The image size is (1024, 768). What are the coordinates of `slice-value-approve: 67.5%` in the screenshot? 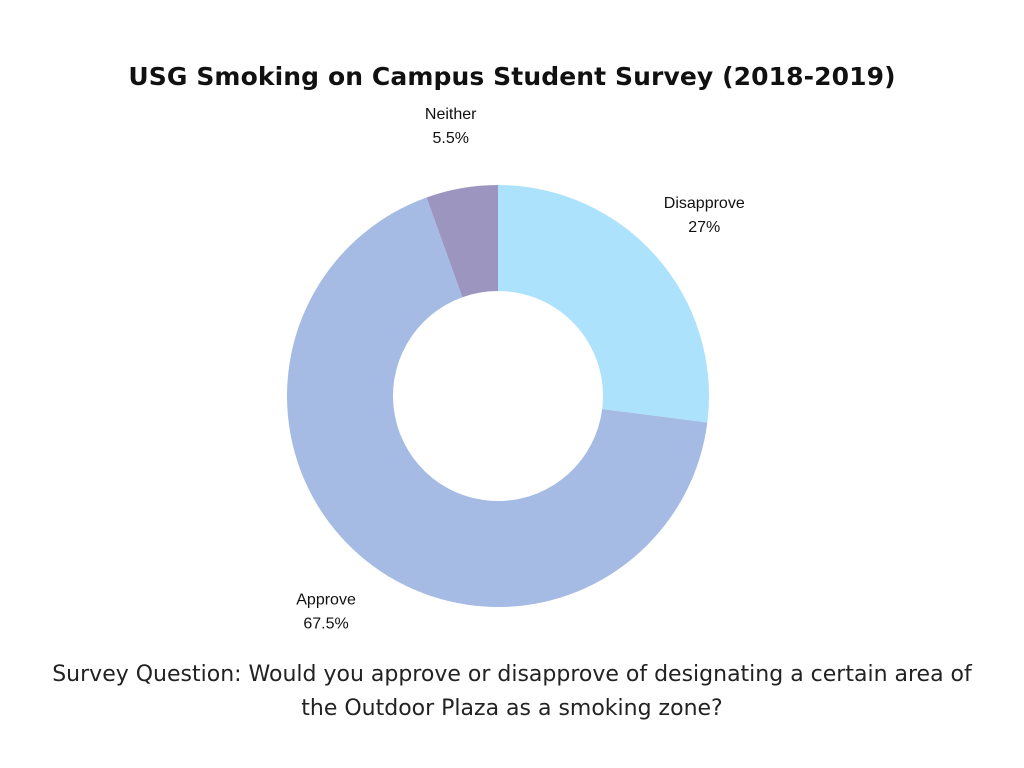 It's located at (325, 624).